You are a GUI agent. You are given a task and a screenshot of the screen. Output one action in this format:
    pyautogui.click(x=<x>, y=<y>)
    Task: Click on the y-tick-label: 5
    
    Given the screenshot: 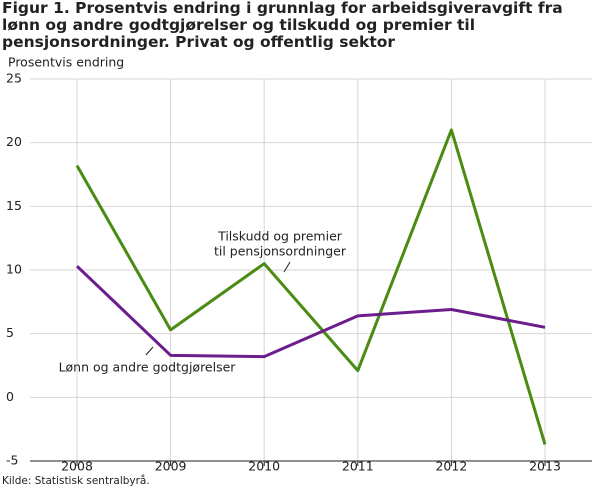 What is the action you would take?
    pyautogui.click(x=10, y=332)
    